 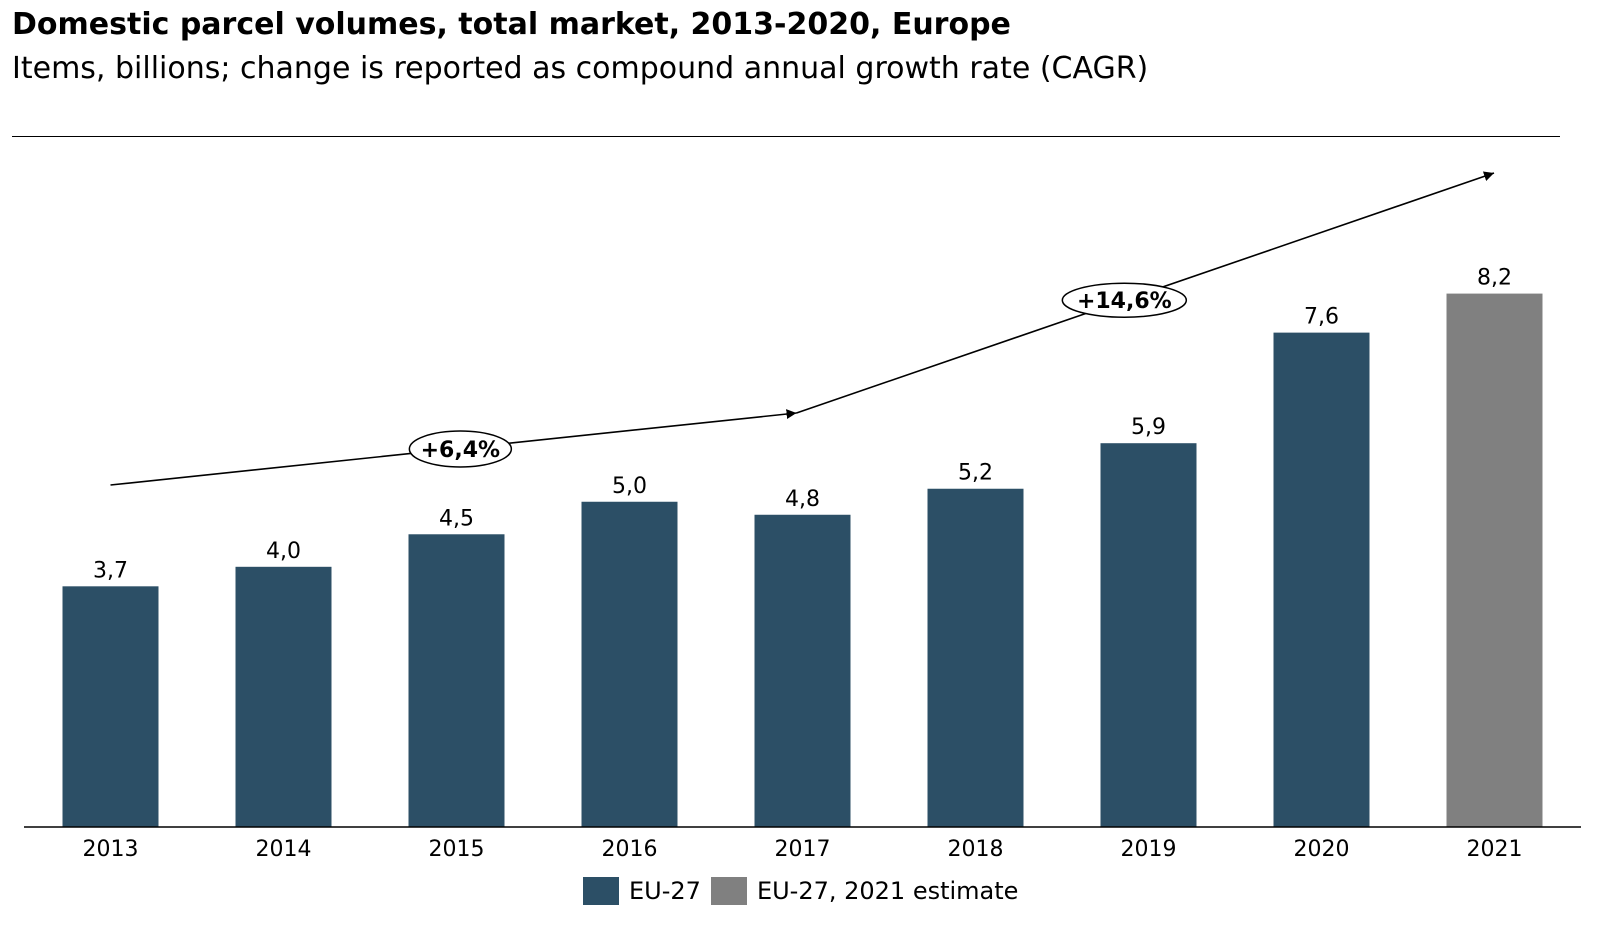 What do you see at coordinates (457, 849) in the screenshot?
I see `x-tick-label-2015: 2015` at bounding box center [457, 849].